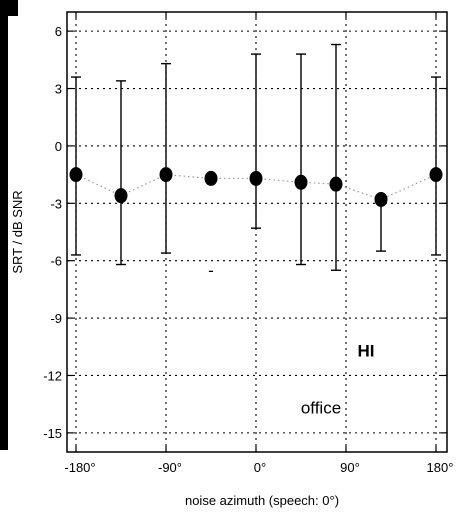 Image resolution: width=460 pixels, height=517 pixels. I want to click on x-tick-label: 180°, so click(440, 467).